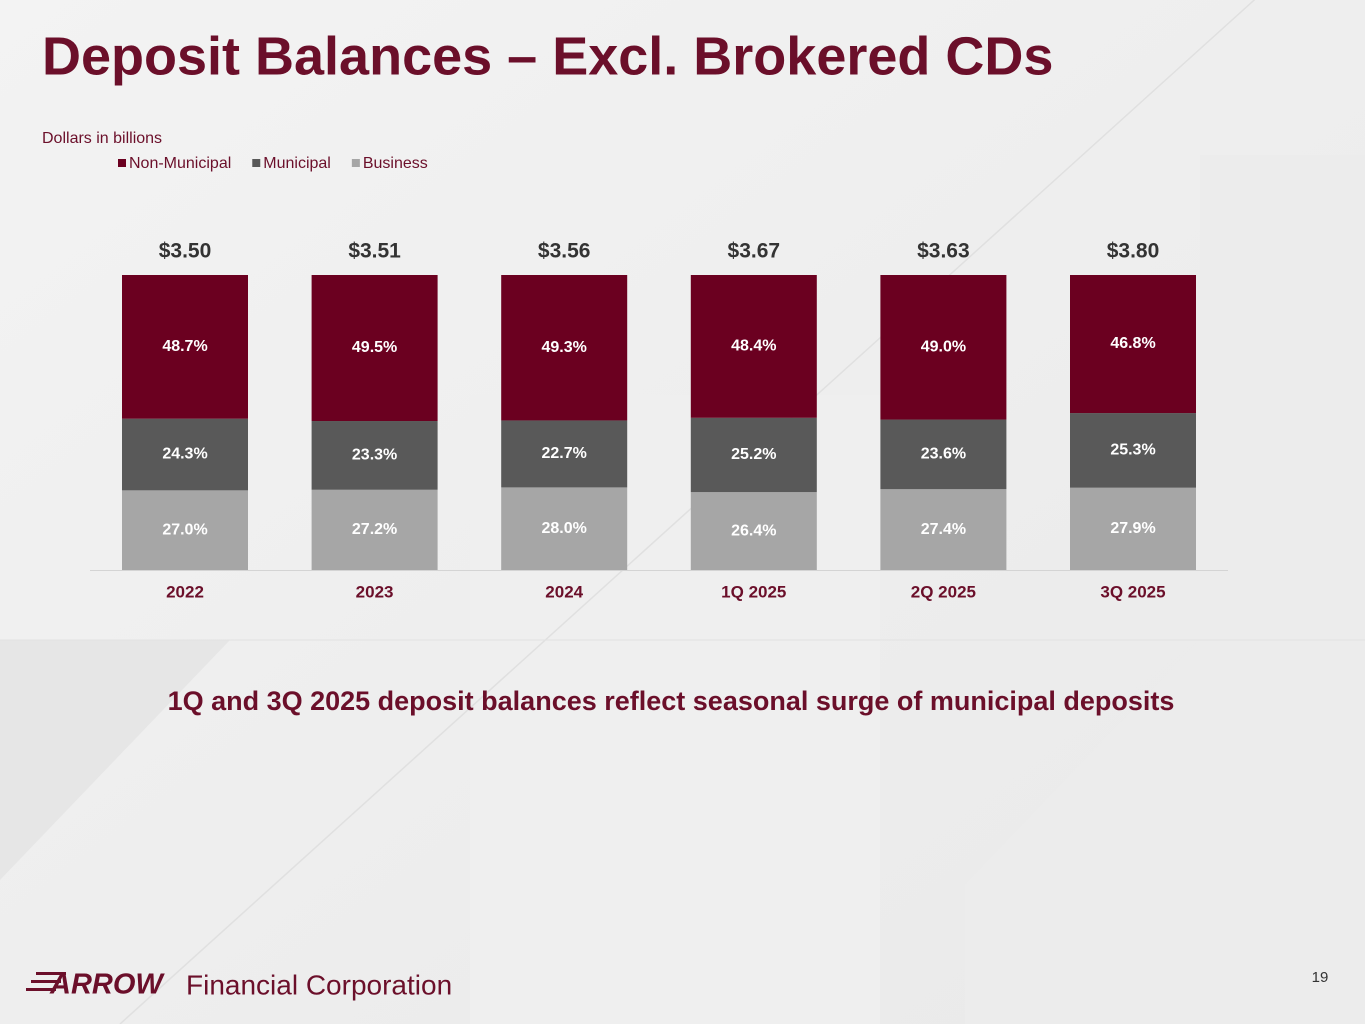 This screenshot has width=1365, height=1024. I want to click on data-label: 26.4%, so click(753, 530).